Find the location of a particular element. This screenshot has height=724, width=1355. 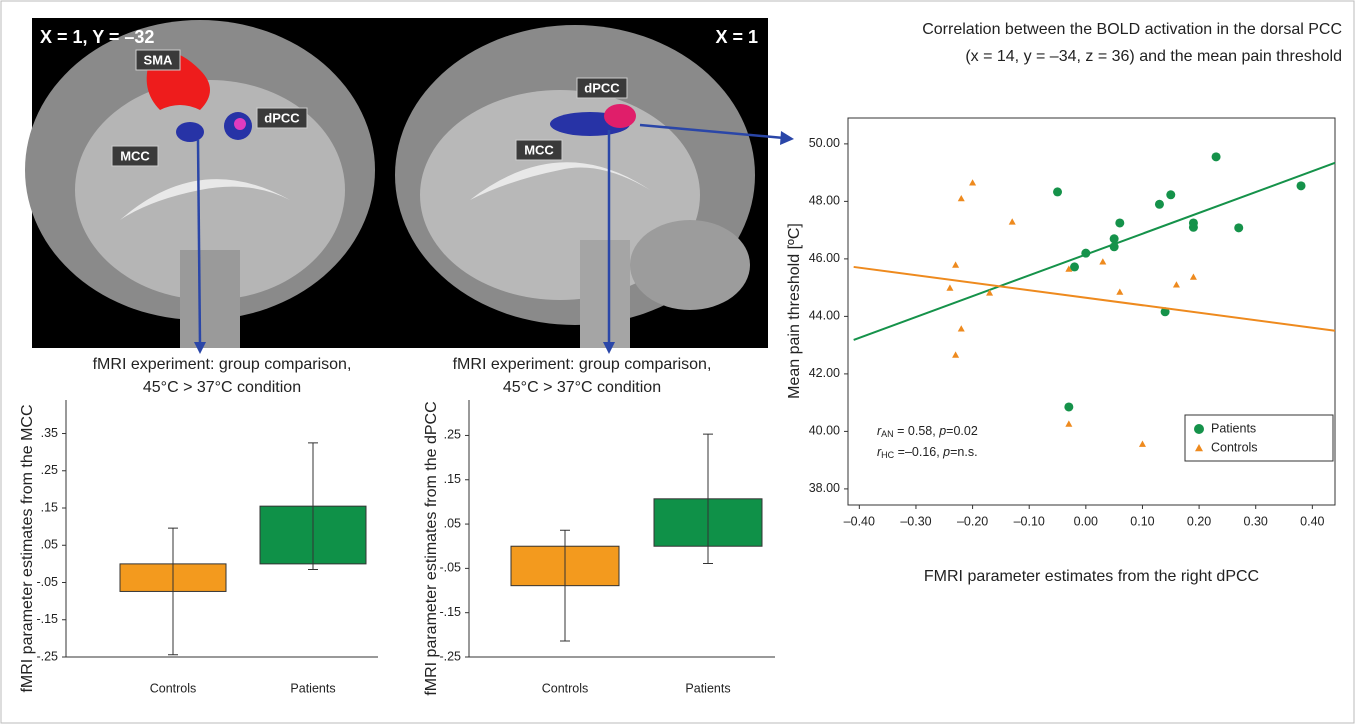

legend-label: Controls is located at coordinates (1234, 447).